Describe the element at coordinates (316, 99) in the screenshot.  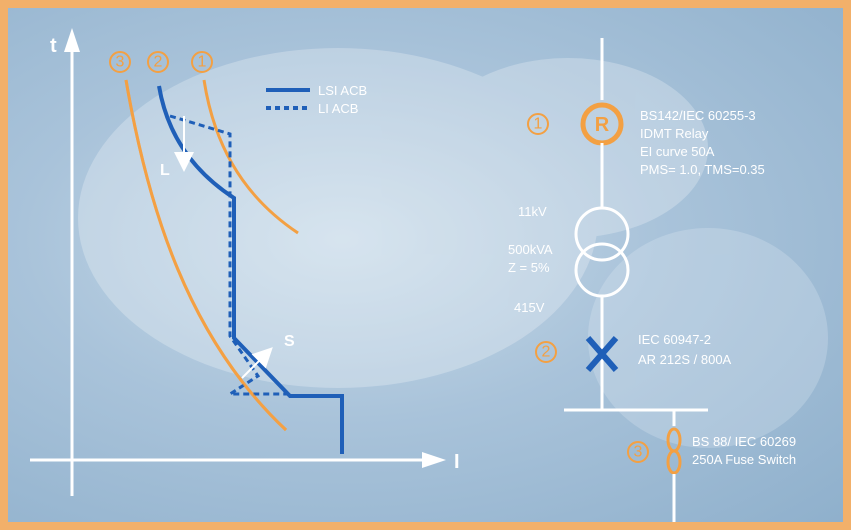
I see `legend: LSI ACB LI ACB` at that location.